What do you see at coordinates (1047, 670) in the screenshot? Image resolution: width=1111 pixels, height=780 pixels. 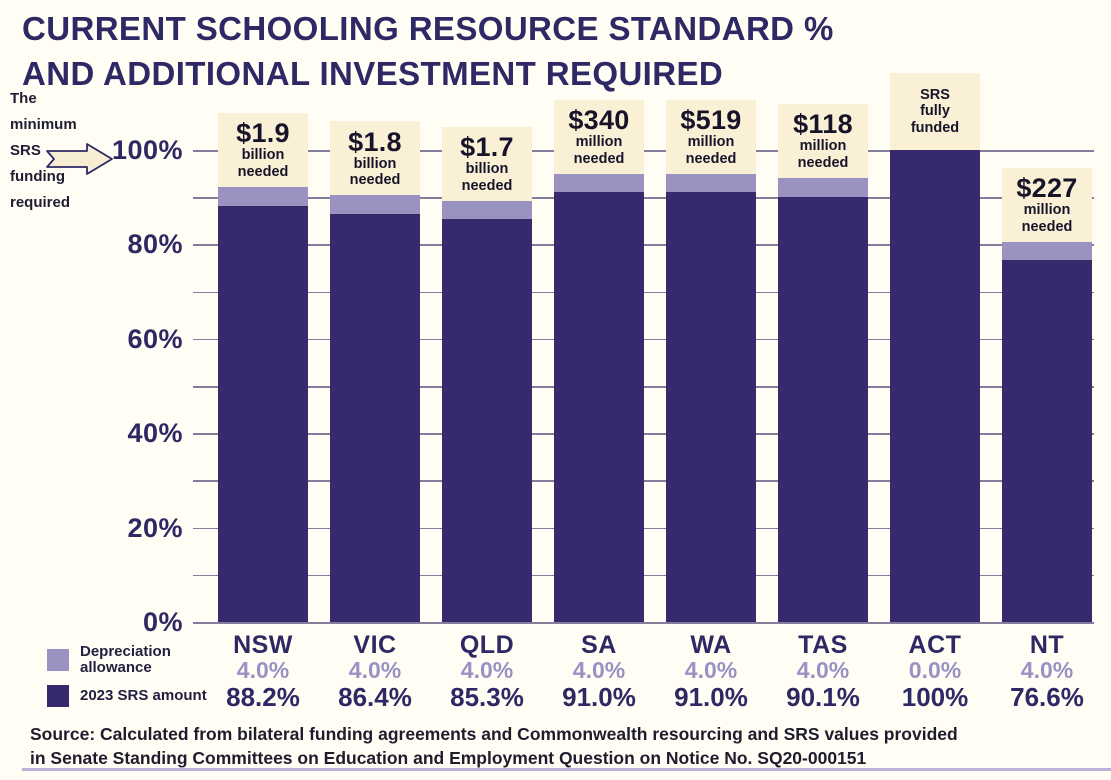 I see `x-label-depreciation-pct-NT: 4.0%` at bounding box center [1047, 670].